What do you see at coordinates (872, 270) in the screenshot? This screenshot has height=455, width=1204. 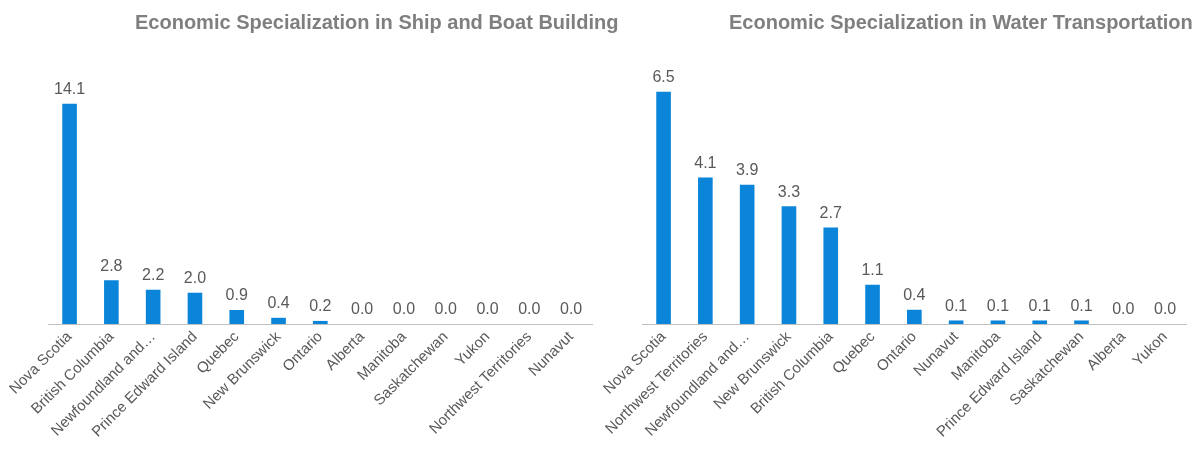 I see `data-label: 1.1` at bounding box center [872, 270].